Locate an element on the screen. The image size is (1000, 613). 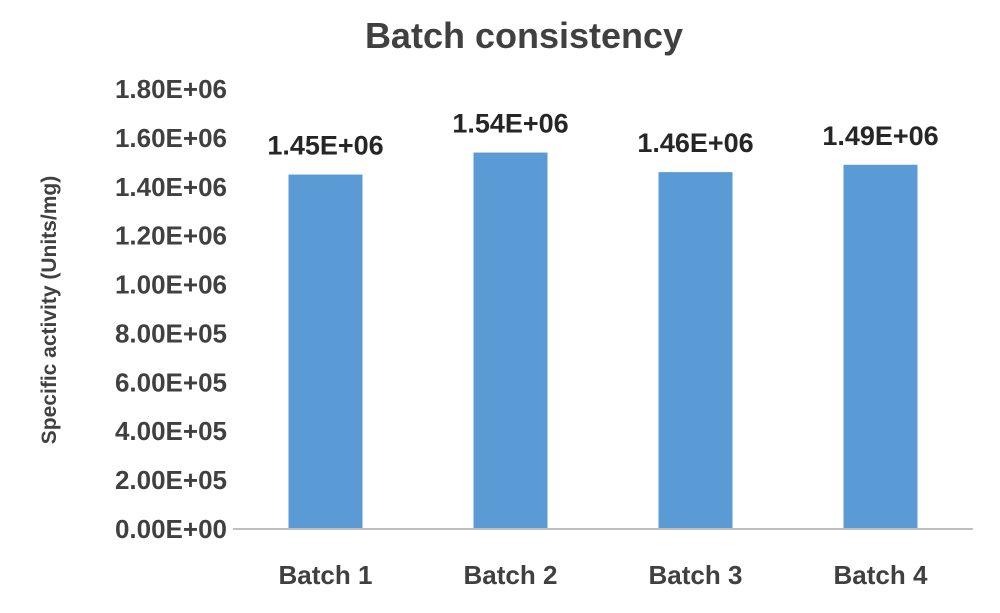
x-axis-labels: Batch 1 Batch 2 Batch 3 Batch 4 is located at coordinates (603, 575).